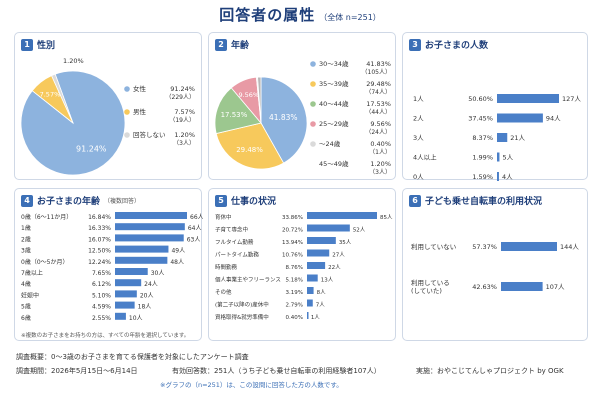 The height and width of the screenshot is (400, 600). I want to click on percent-label: 16.84%, so click(99, 217).